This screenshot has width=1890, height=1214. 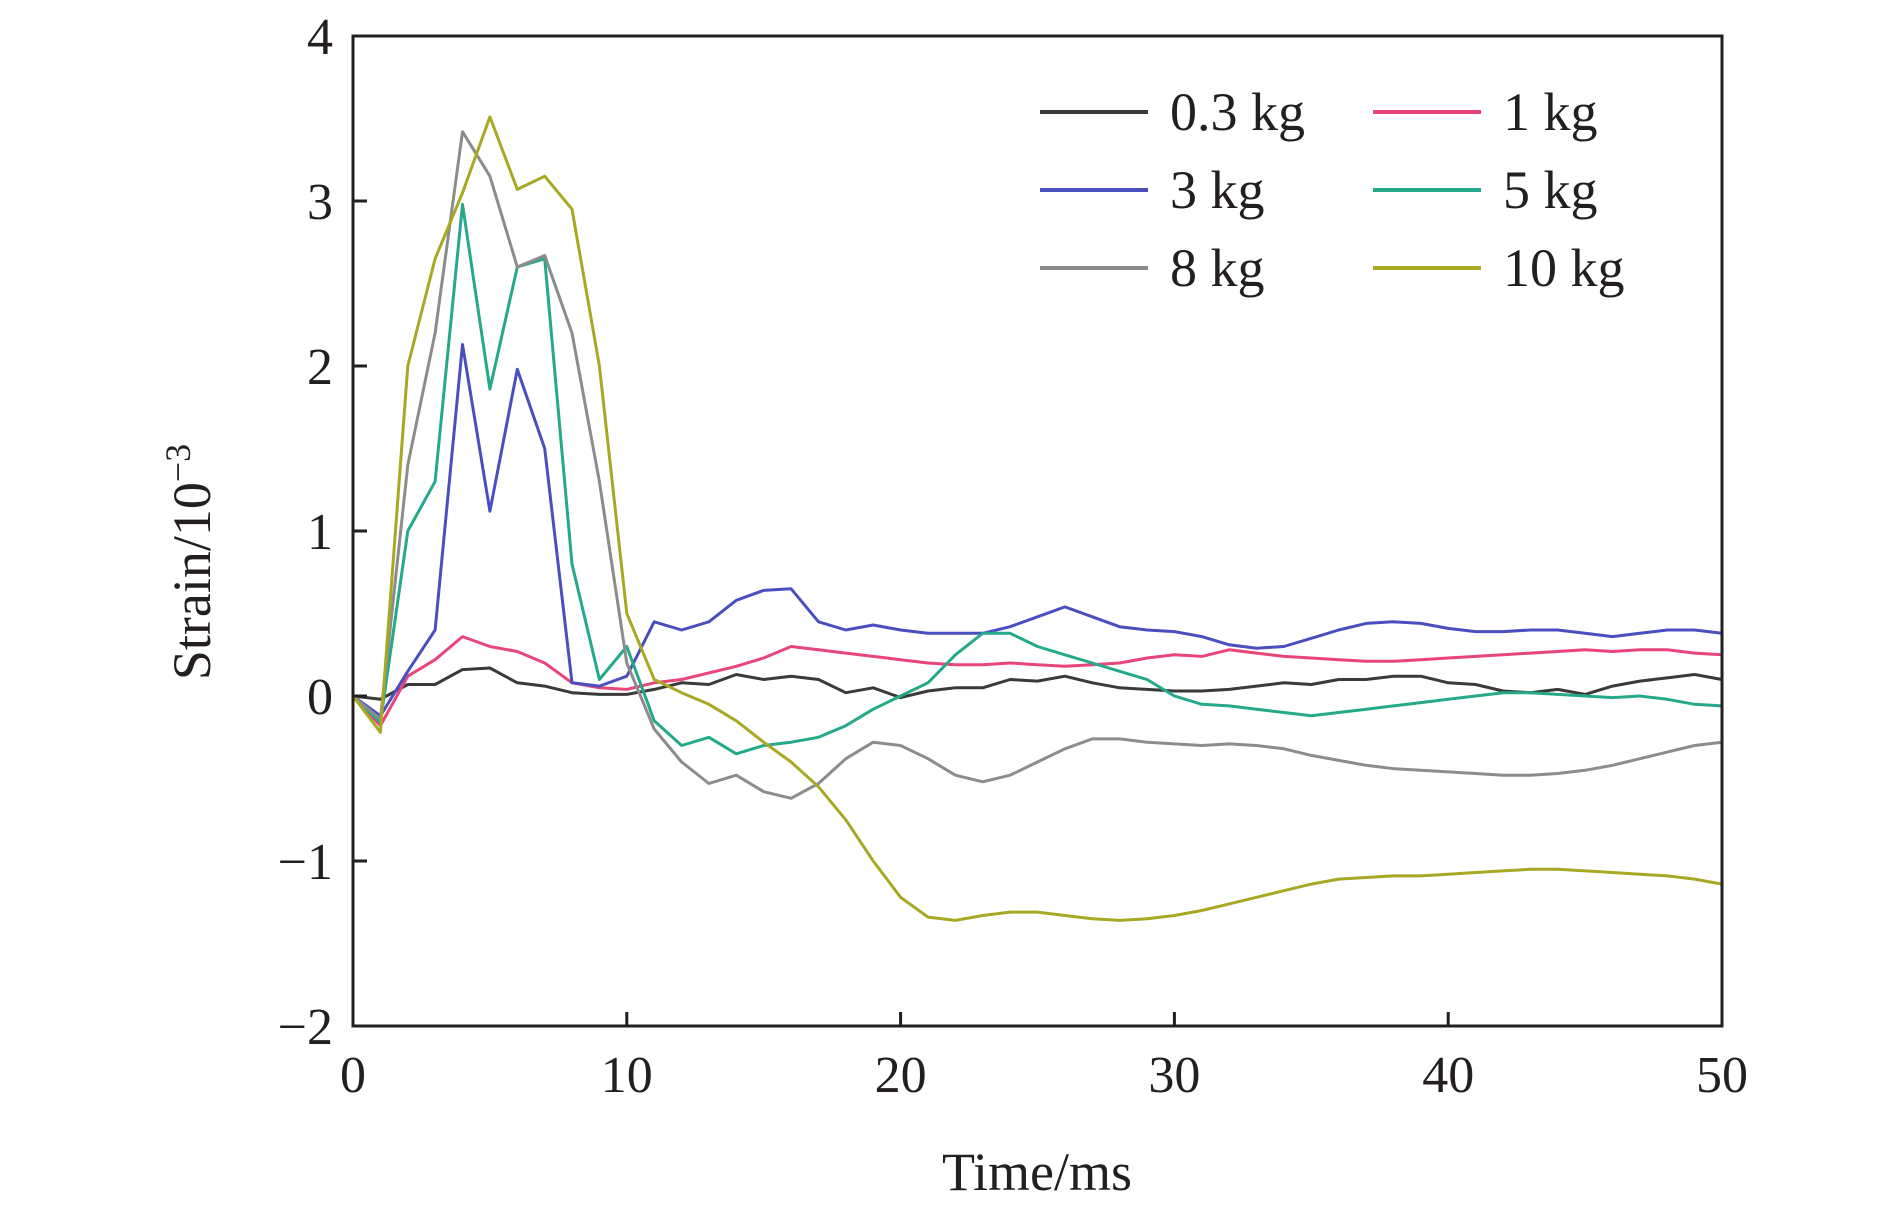 What do you see at coordinates (353, 1075) in the screenshot?
I see `x-tick-label: 0` at bounding box center [353, 1075].